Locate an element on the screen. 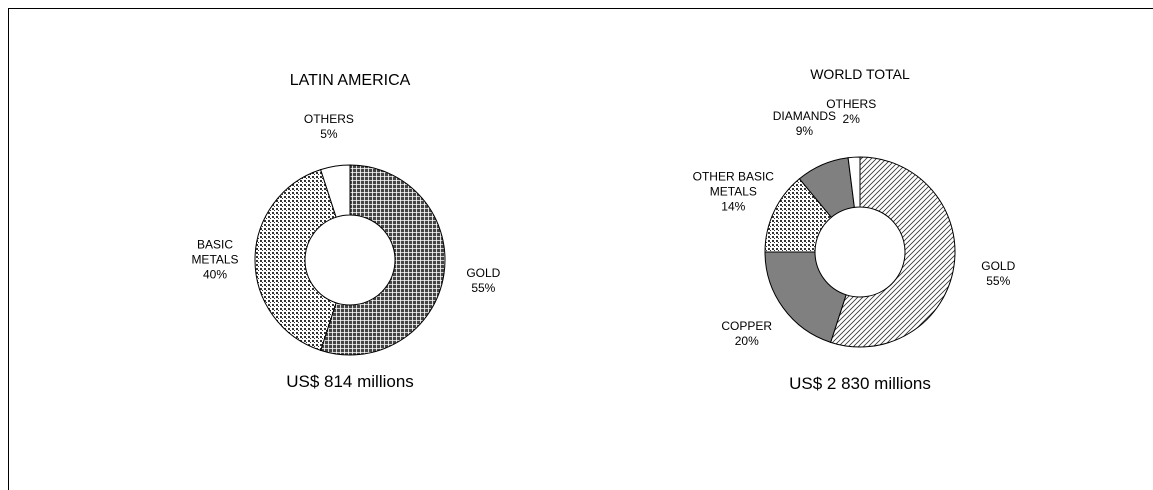 The height and width of the screenshot is (490, 1153). slice-label: DIAMANDS 9% is located at coordinates (804, 124).